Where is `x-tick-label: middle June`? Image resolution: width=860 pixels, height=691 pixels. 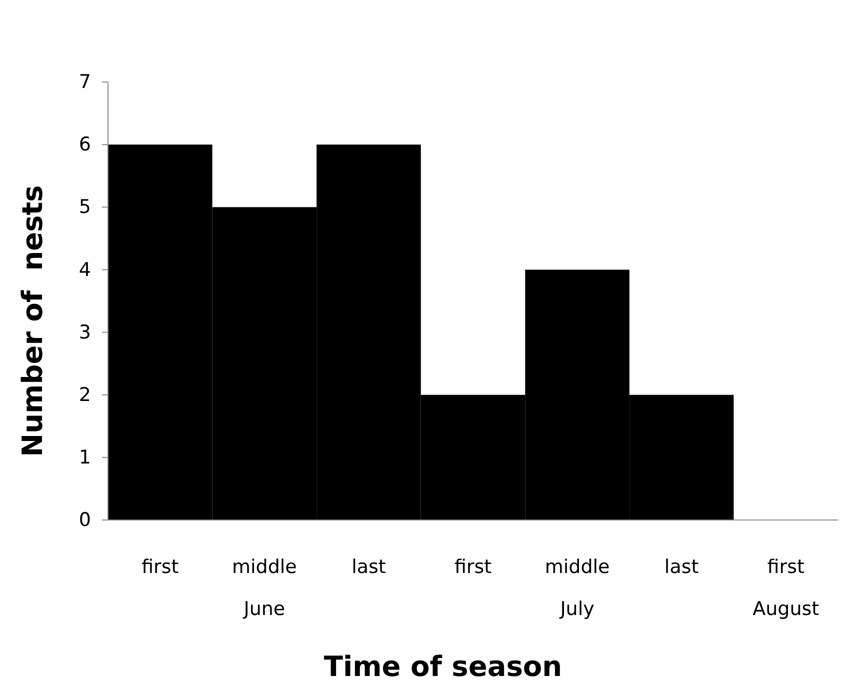 x-tick-label: middle June is located at coordinates (264, 588).